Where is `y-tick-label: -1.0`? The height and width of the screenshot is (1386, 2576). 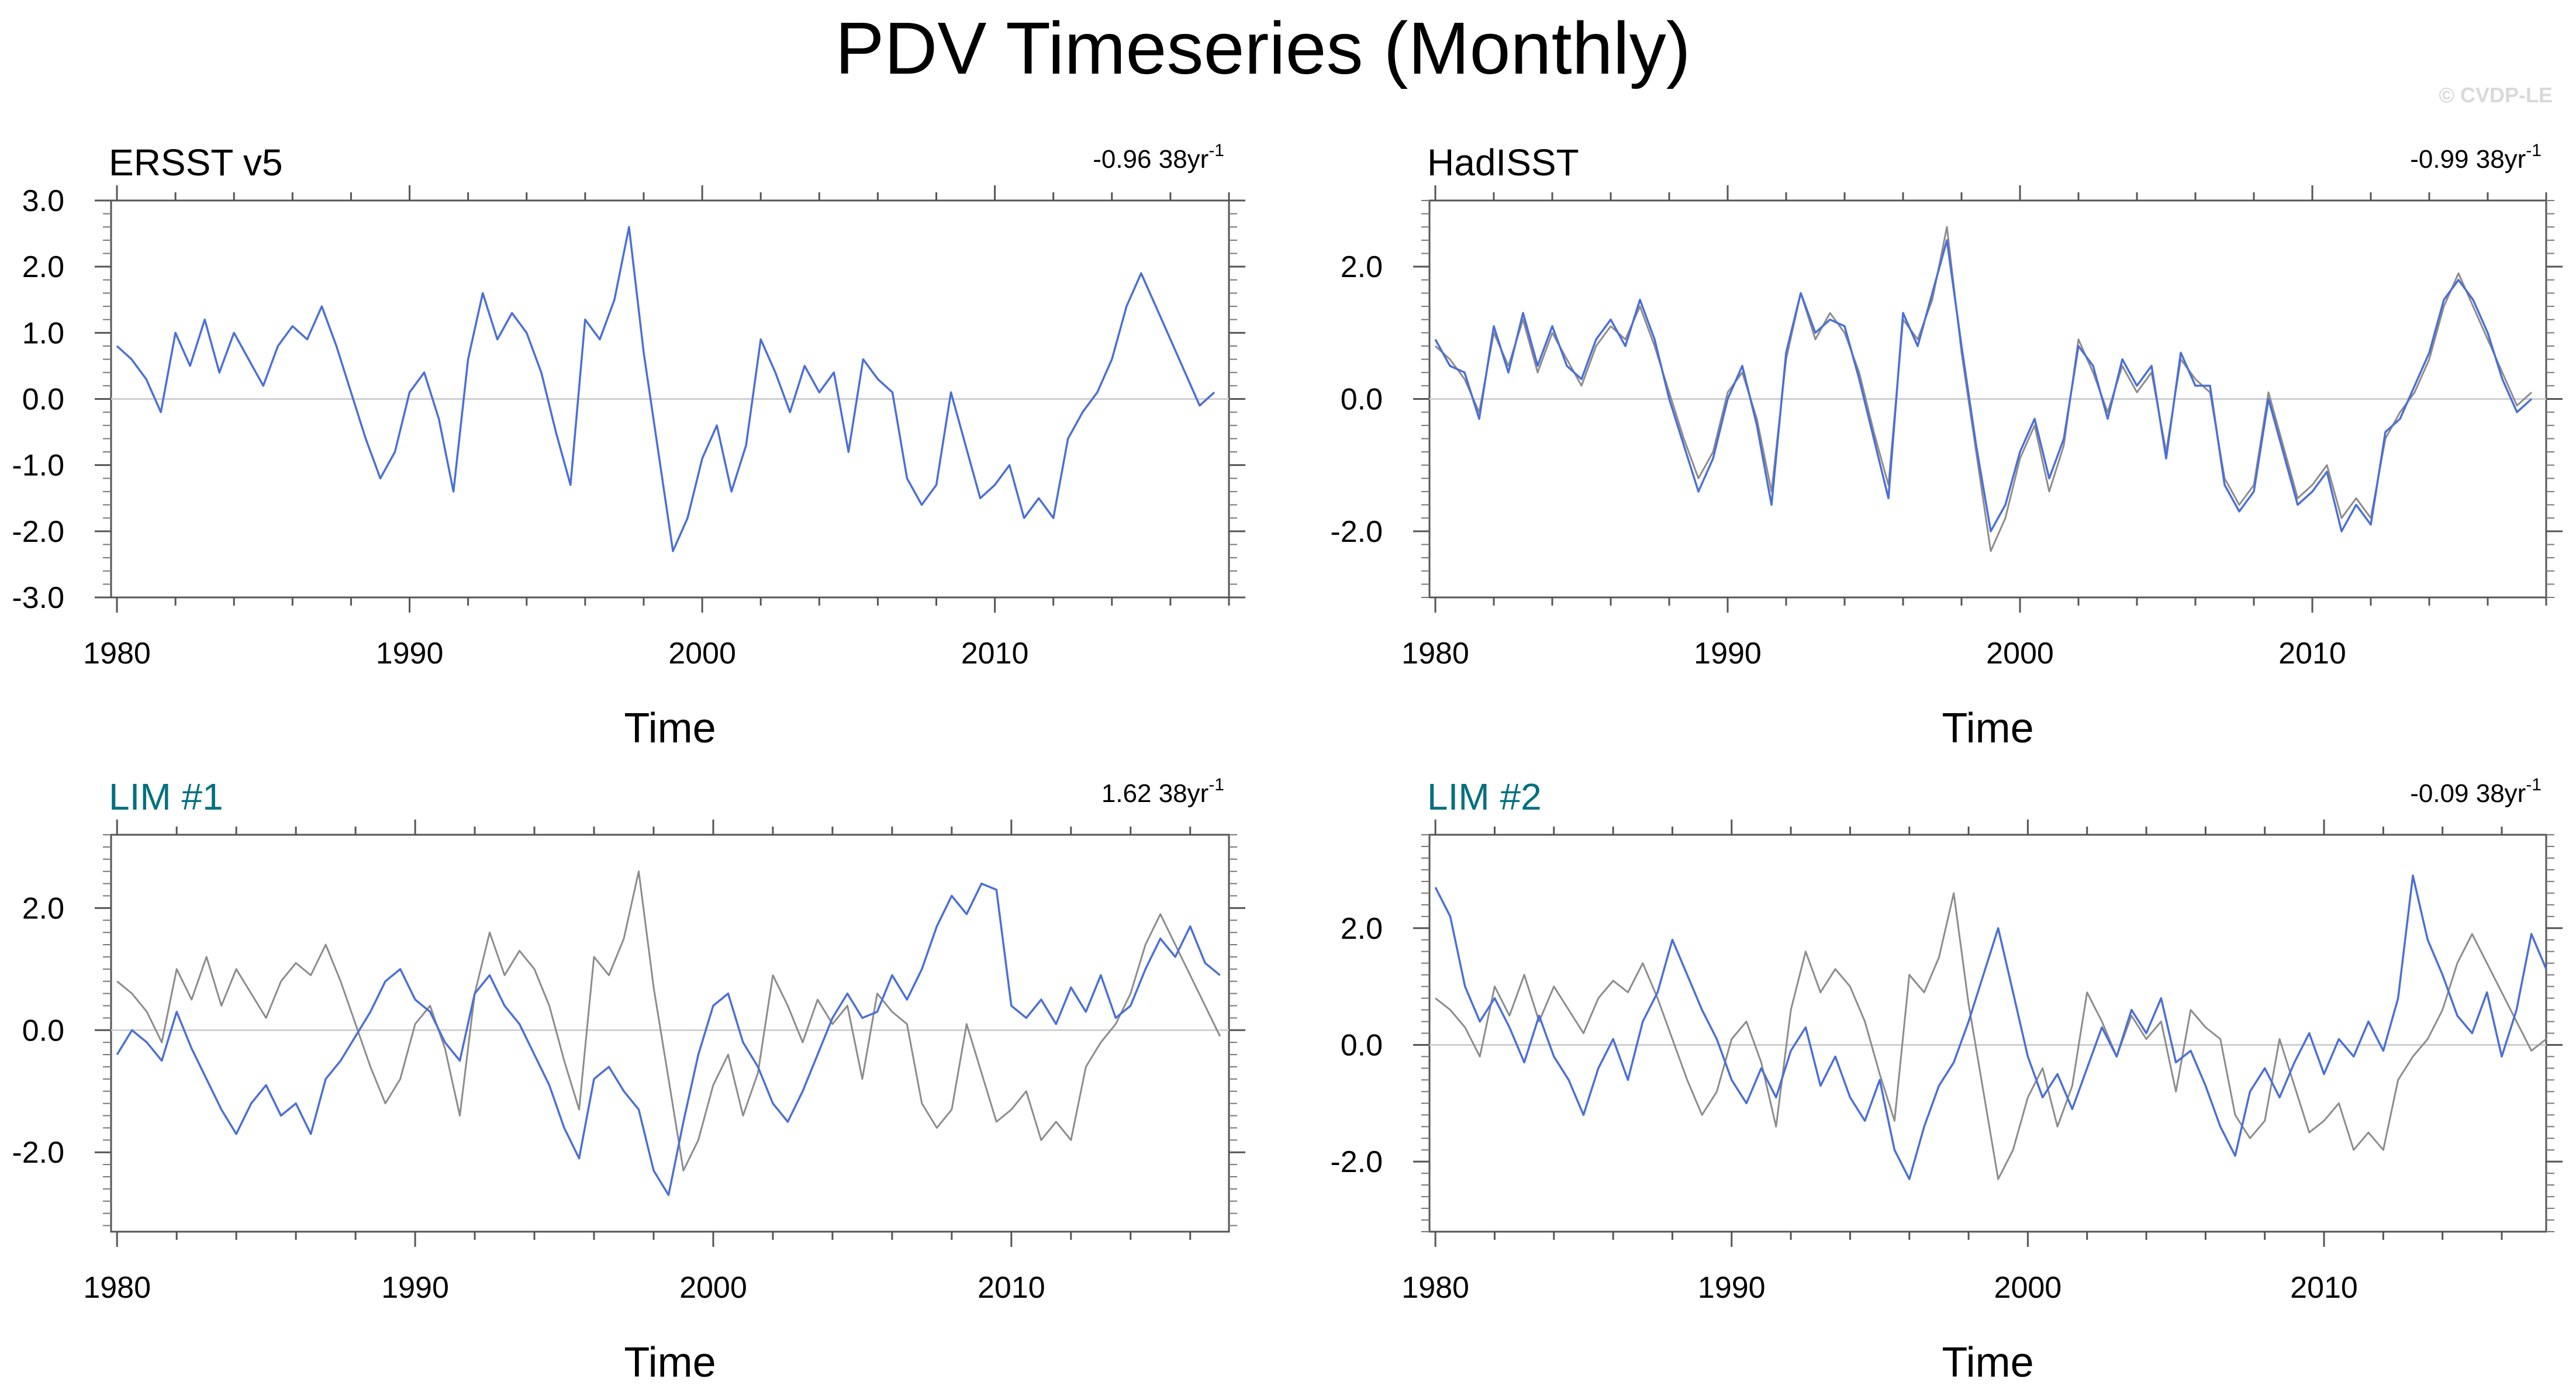
y-tick-label: -1.0 is located at coordinates (38, 466).